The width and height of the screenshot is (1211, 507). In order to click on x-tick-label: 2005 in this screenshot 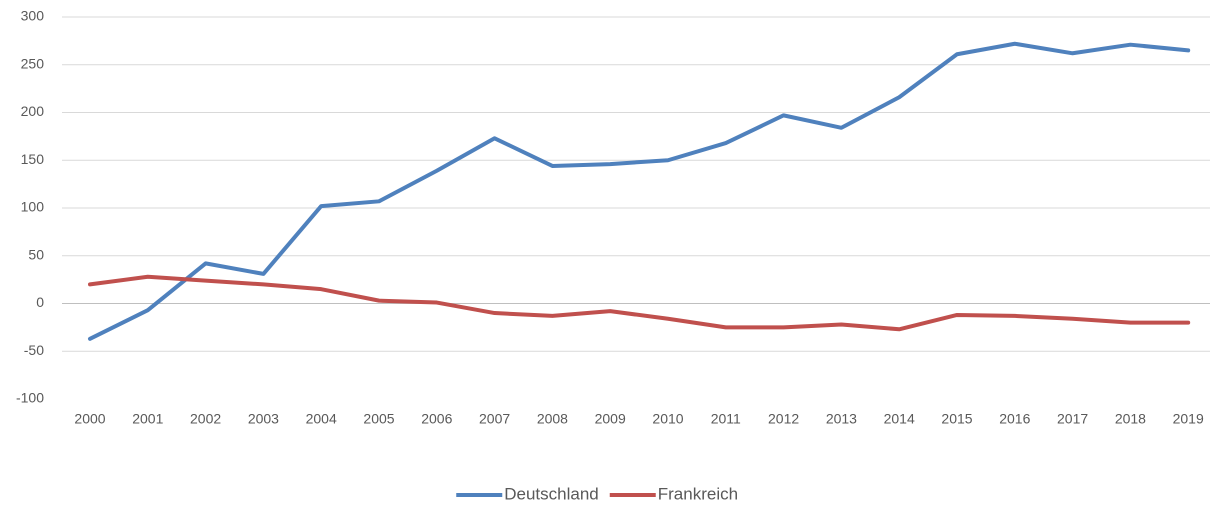, I will do `click(378, 419)`.